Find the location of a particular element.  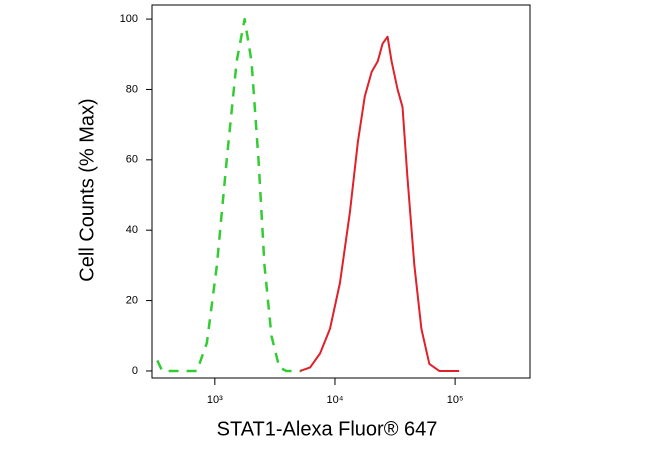

y-tick-label: 60 is located at coordinates (132, 160).